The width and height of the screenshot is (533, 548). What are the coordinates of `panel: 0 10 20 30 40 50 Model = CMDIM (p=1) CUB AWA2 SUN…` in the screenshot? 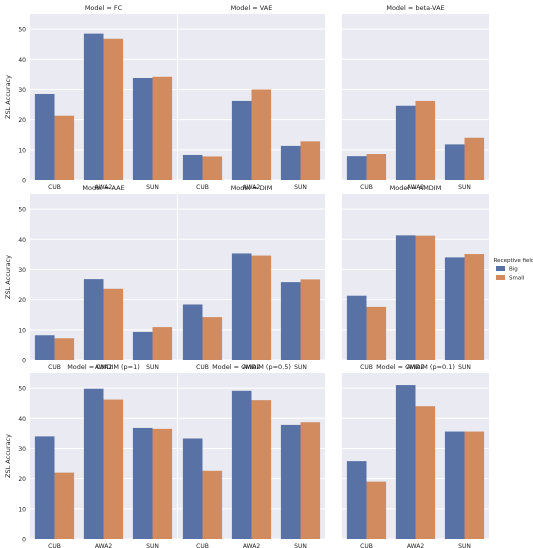 It's located at (90, 455).